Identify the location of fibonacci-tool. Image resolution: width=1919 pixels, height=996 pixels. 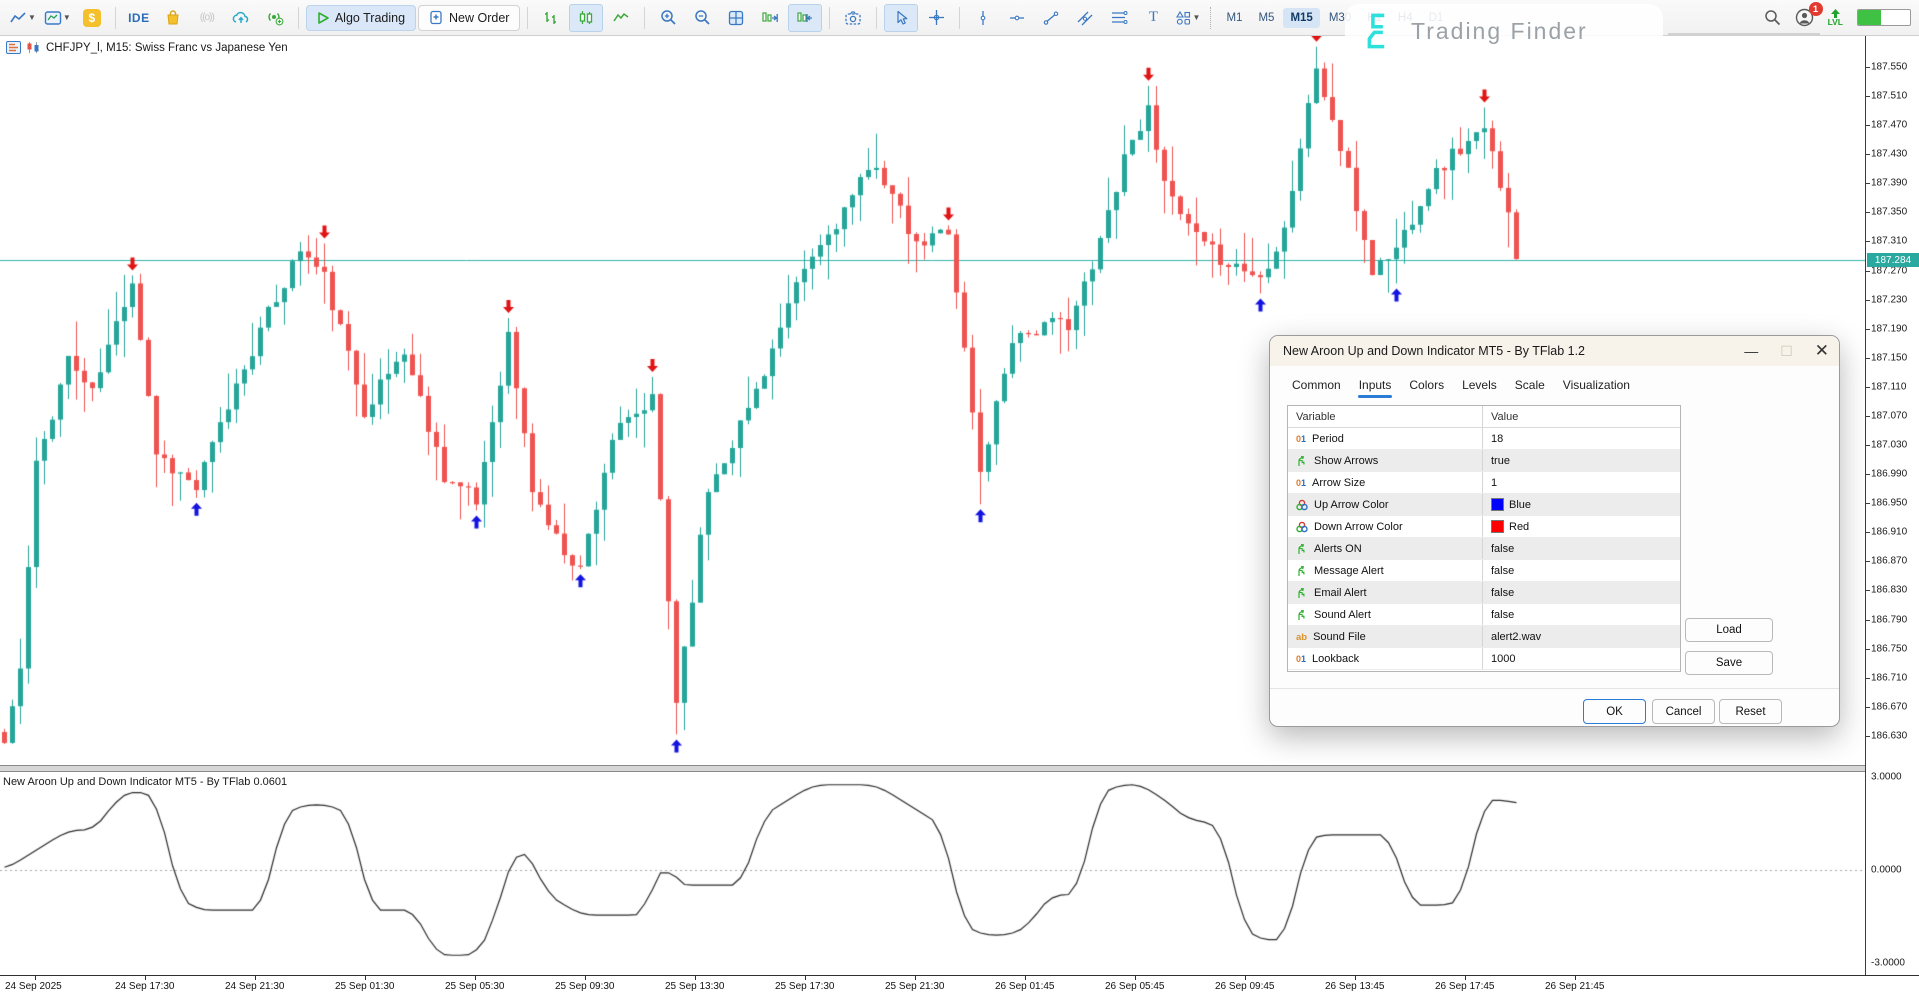
(1119, 18).